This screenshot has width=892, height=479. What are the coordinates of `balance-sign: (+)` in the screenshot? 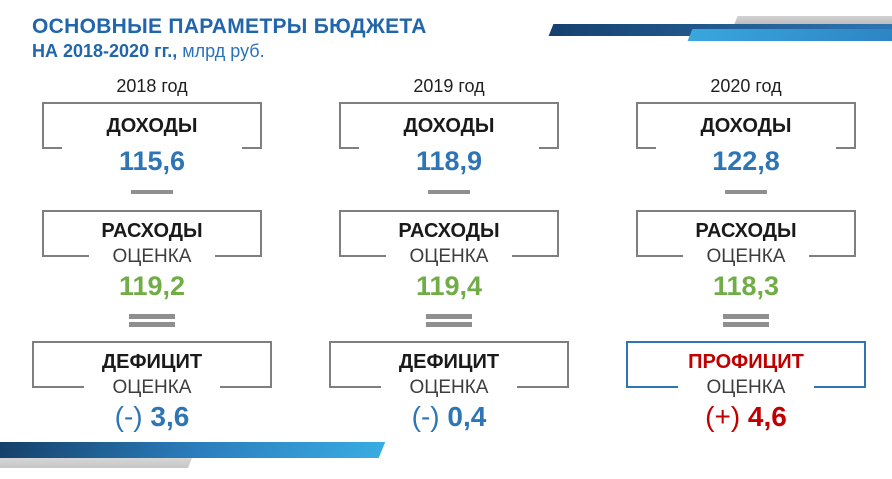 It's located at (723, 416).